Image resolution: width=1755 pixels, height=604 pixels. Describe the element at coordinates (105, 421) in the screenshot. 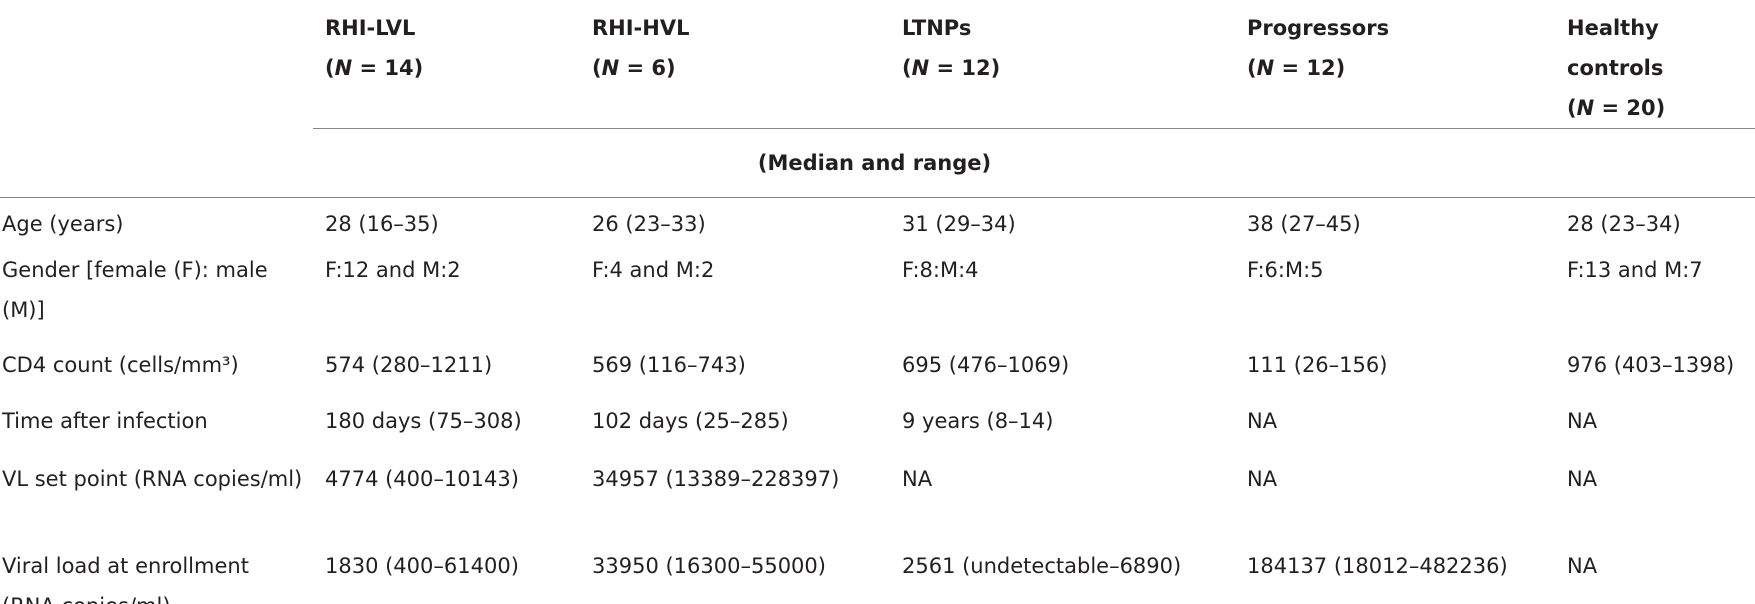

I see `row-label: Time after infection` at that location.